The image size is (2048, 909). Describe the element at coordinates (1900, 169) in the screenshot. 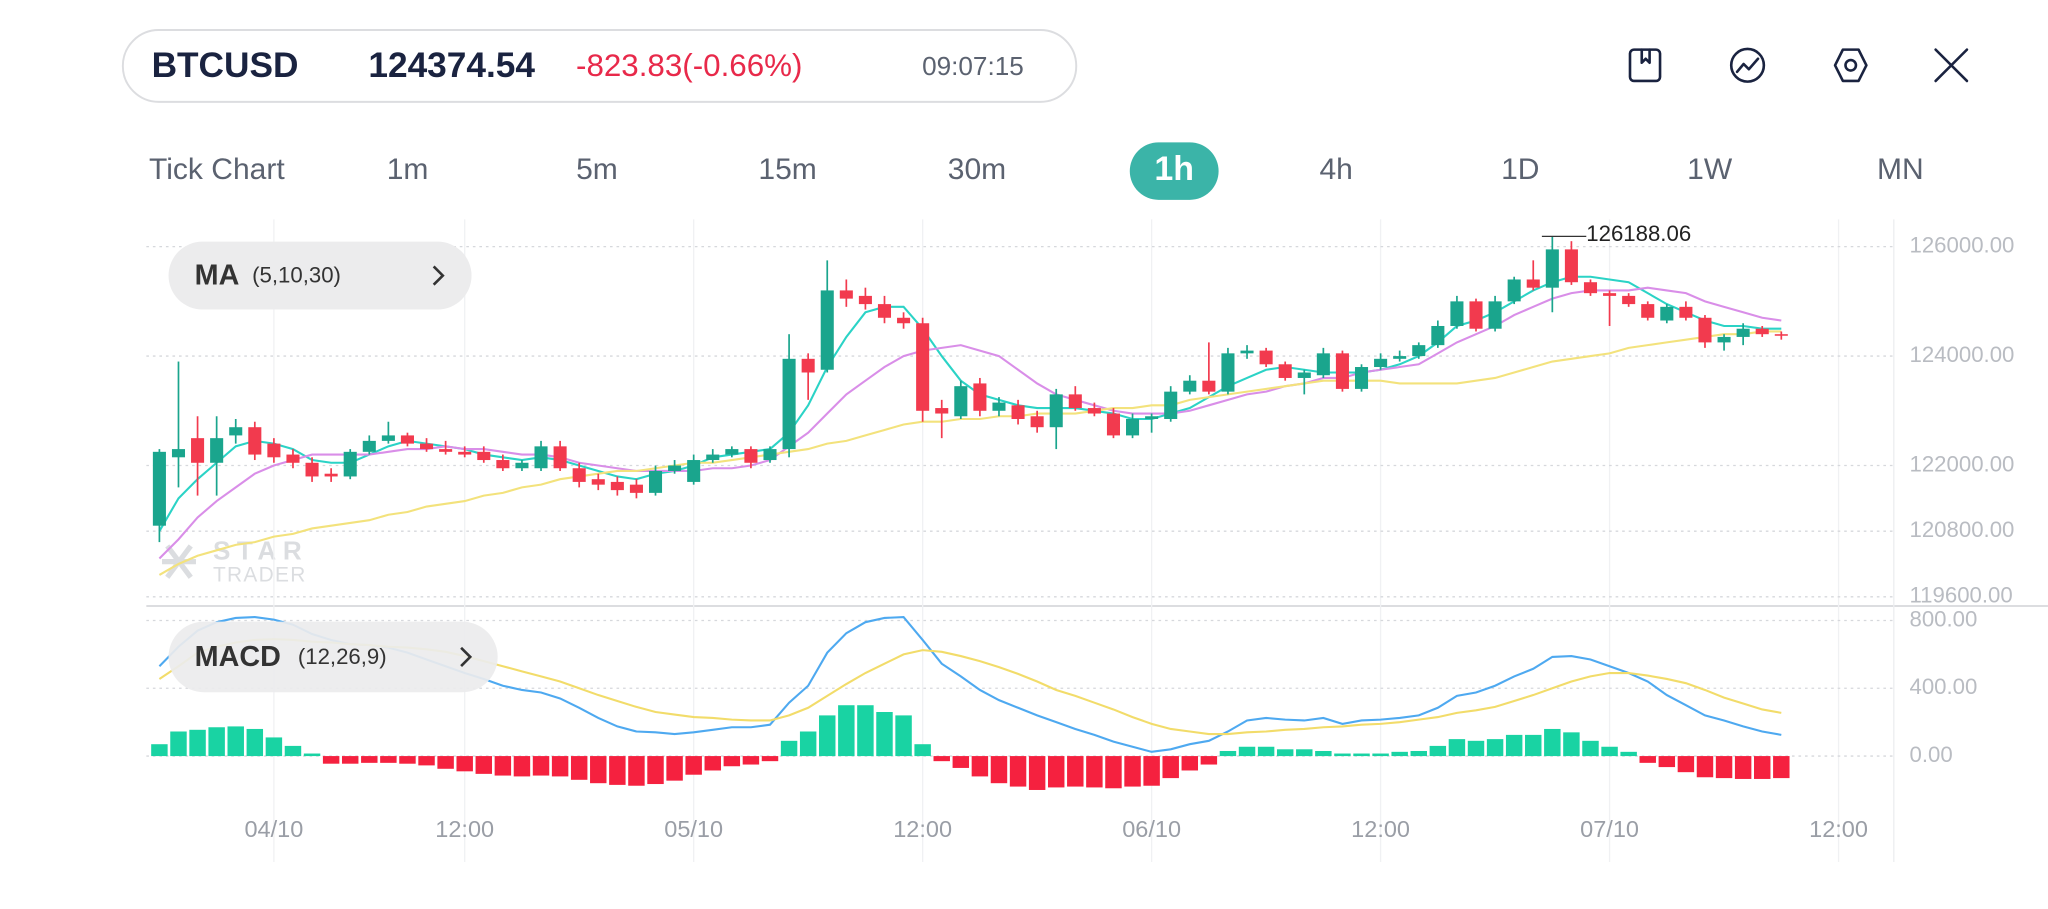

I see `timeframe: MN` at that location.